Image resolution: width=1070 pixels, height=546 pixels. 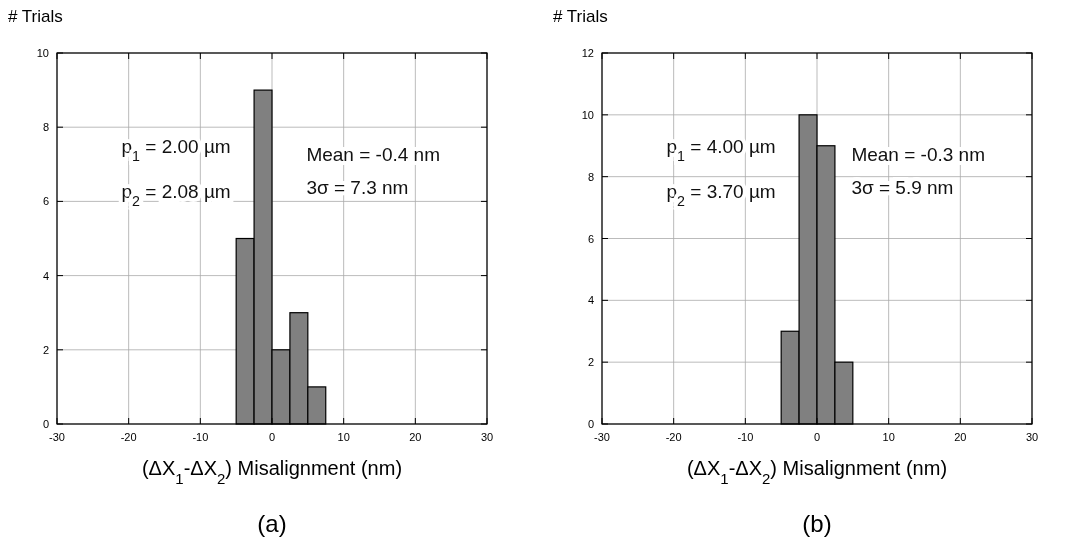 What do you see at coordinates (918, 154) in the screenshot?
I see `annotation: Mean = -0.3 nm` at bounding box center [918, 154].